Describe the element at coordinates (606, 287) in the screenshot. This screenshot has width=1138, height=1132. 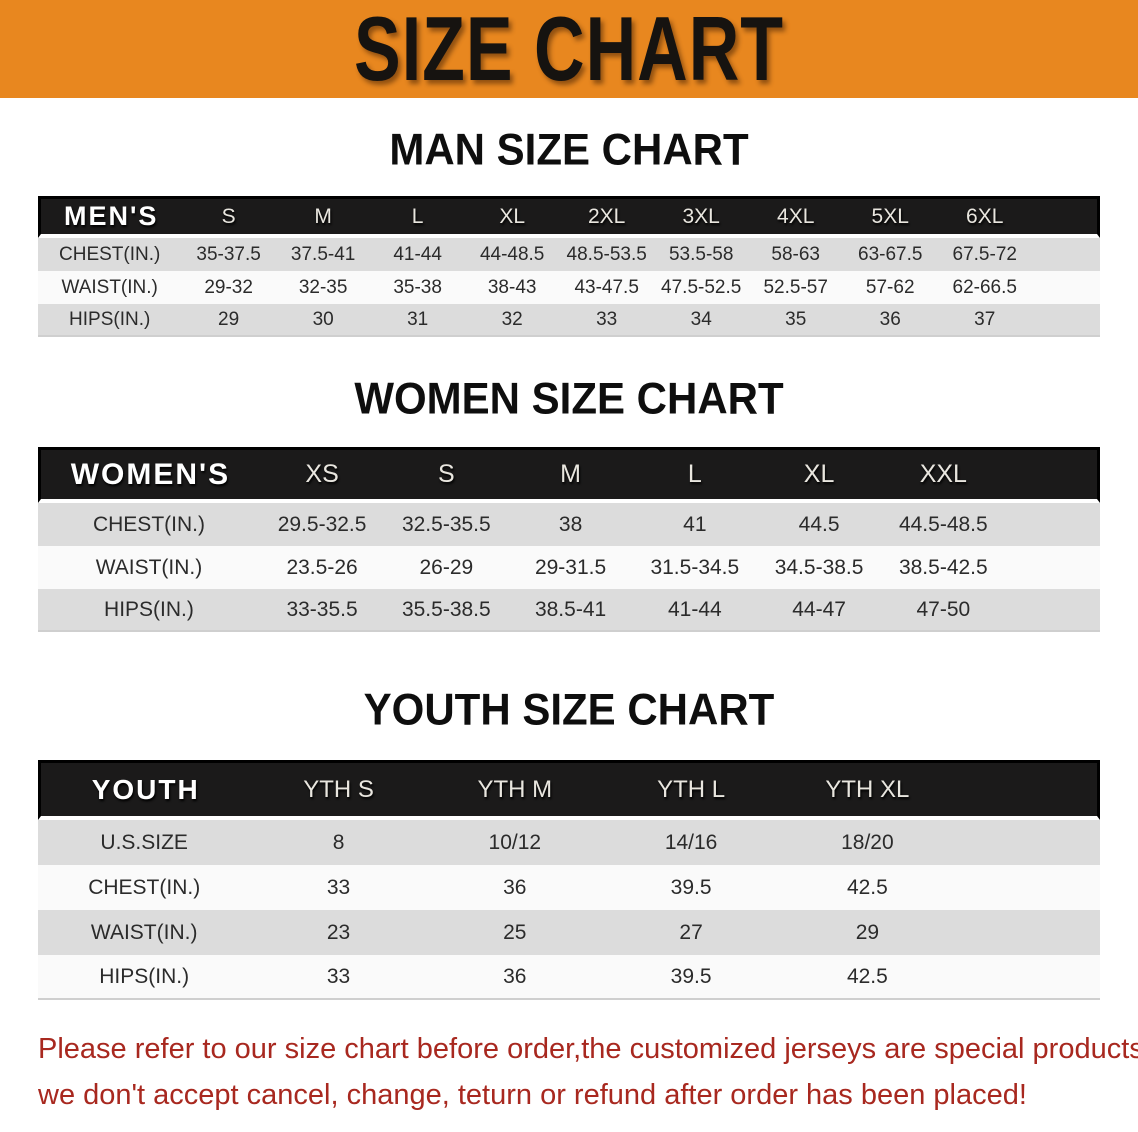
I see `value-cell: 43-47.5` at that location.